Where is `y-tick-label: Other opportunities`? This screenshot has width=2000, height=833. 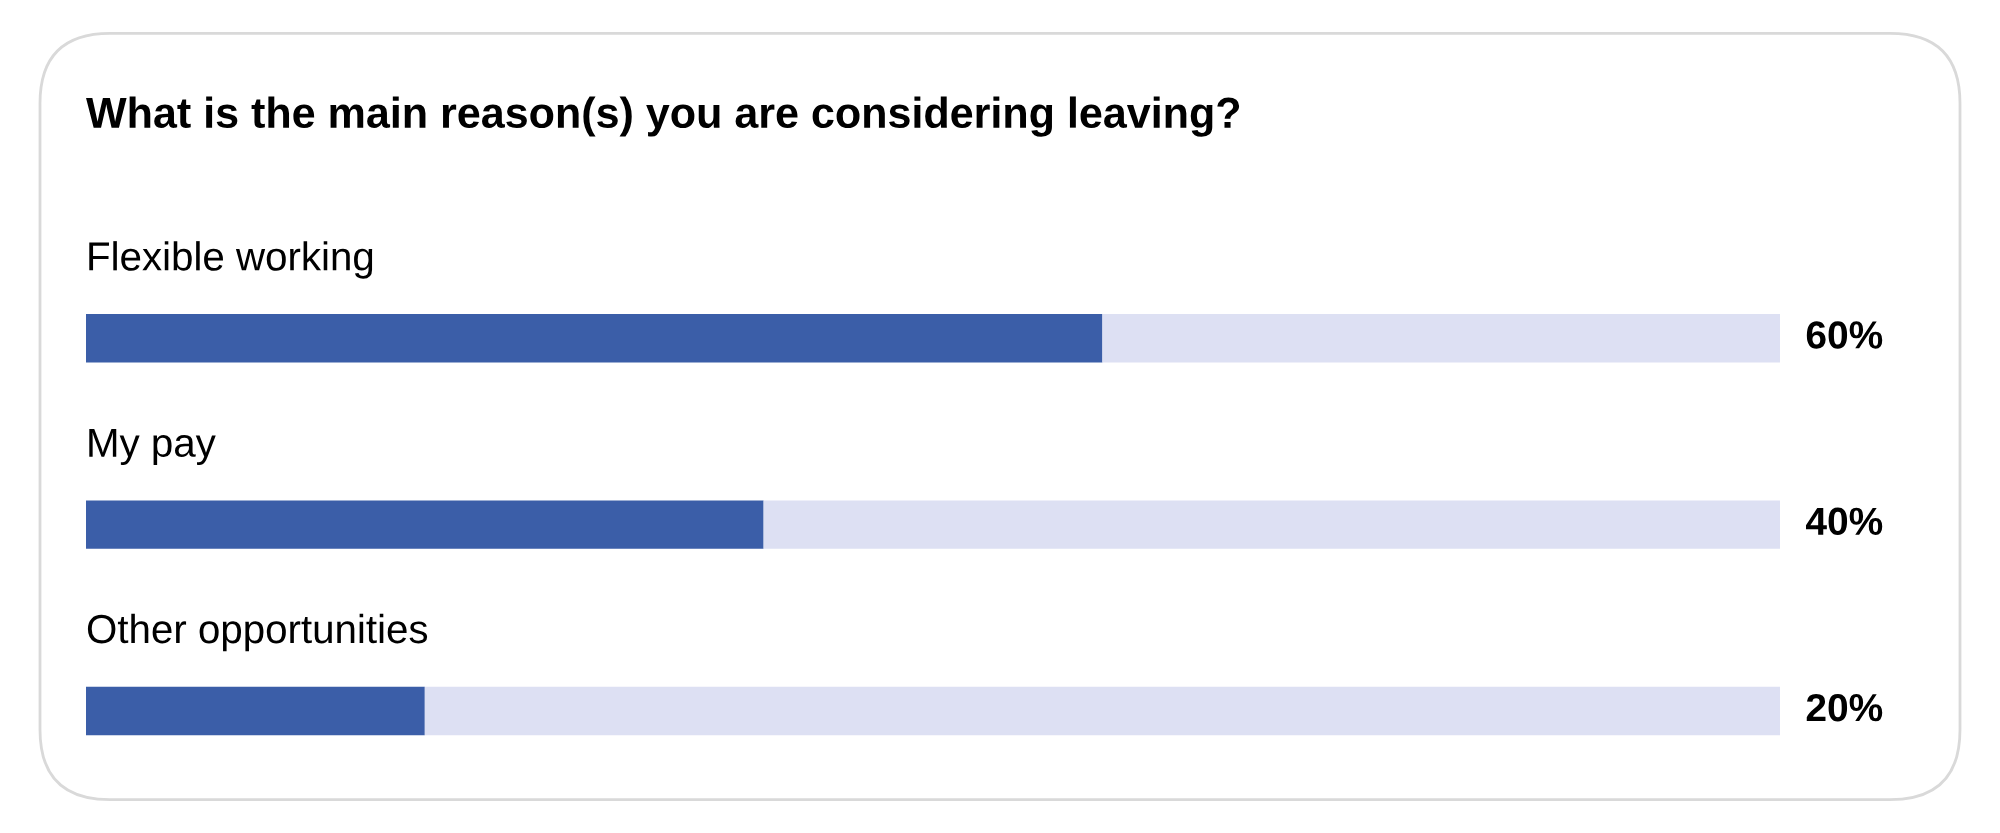 y-tick-label: Other opportunities is located at coordinates (257, 632).